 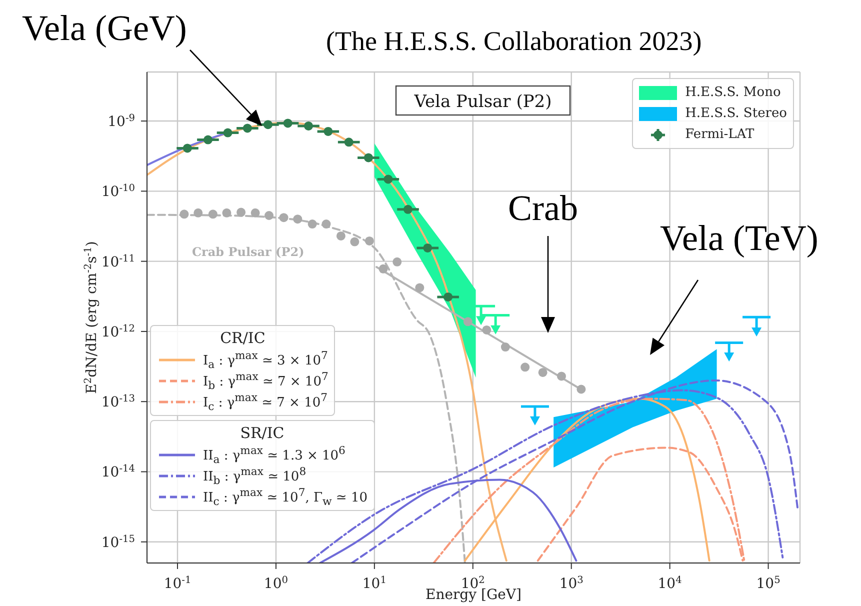 I want to click on legend-label: II$_{b}$ : γ$^{max}$ ≃ 10$^{8}$, so click(x=254, y=475).